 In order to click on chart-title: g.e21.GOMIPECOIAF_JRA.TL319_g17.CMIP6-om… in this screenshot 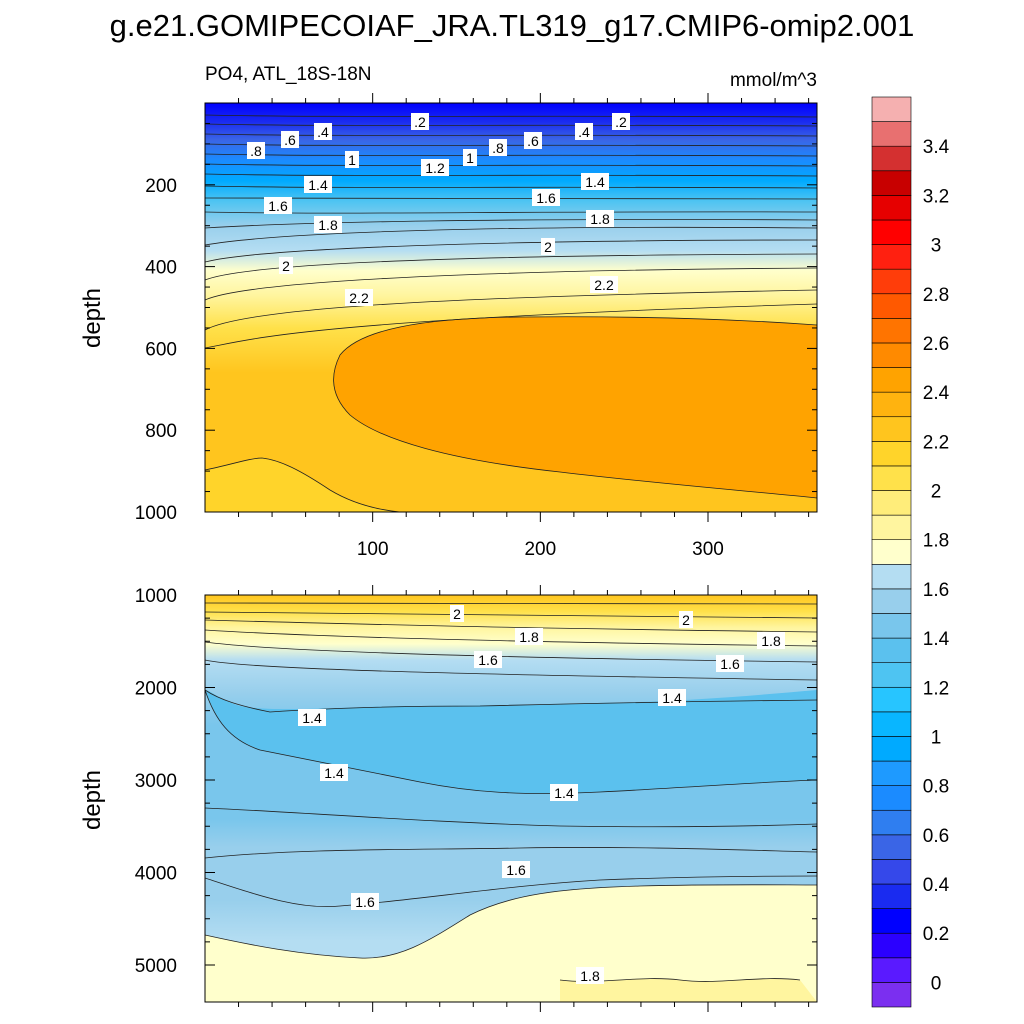, I will do `click(512, 25)`.